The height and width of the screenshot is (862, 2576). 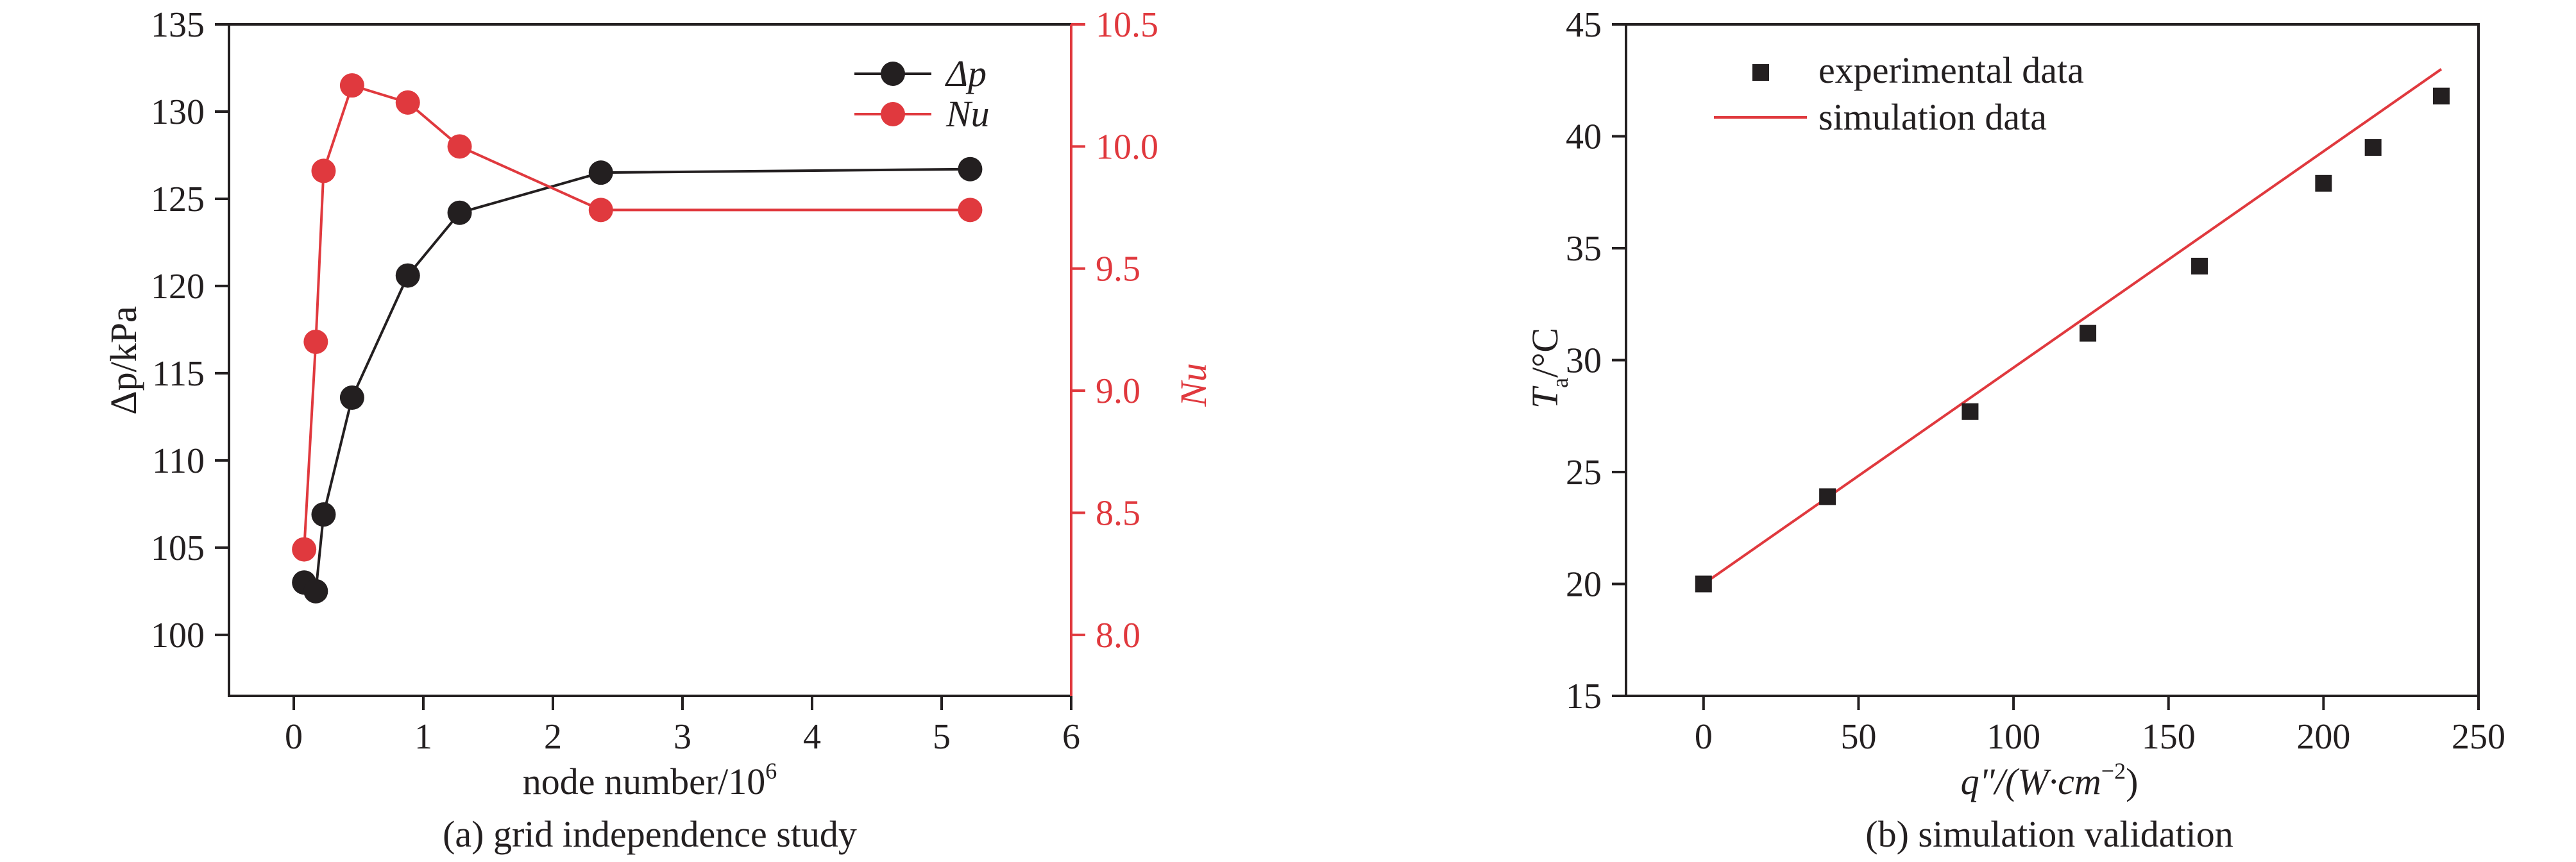 I want to click on y-tick-label: 20, so click(x=1584, y=585).